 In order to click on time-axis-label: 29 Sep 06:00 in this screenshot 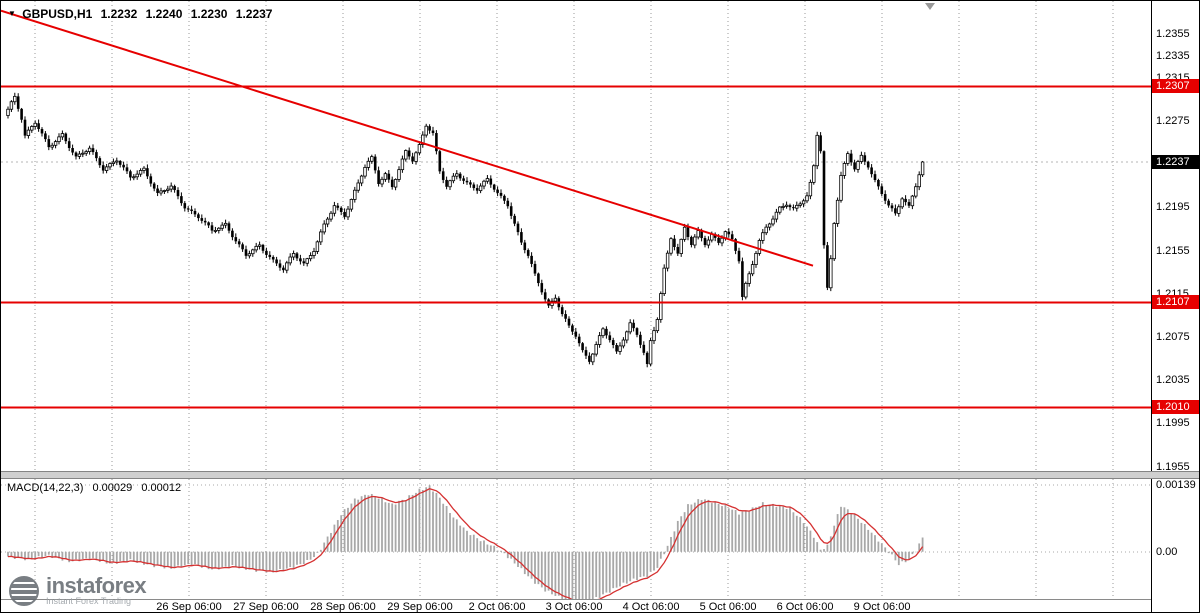, I will do `click(420, 607)`.